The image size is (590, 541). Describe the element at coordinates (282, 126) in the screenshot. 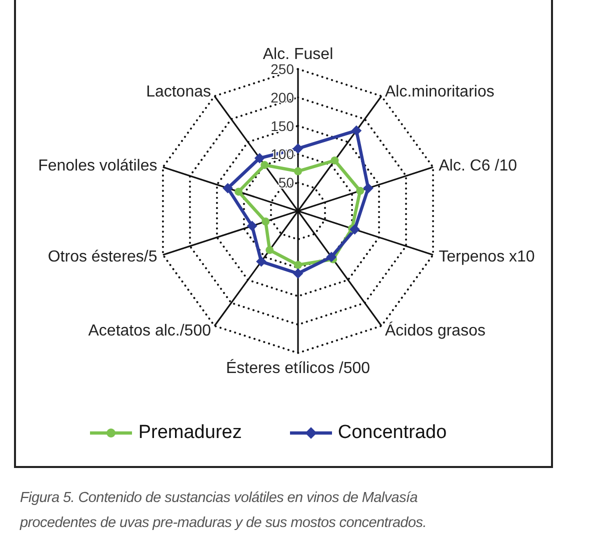

I see `y-tick-label: 150` at that location.